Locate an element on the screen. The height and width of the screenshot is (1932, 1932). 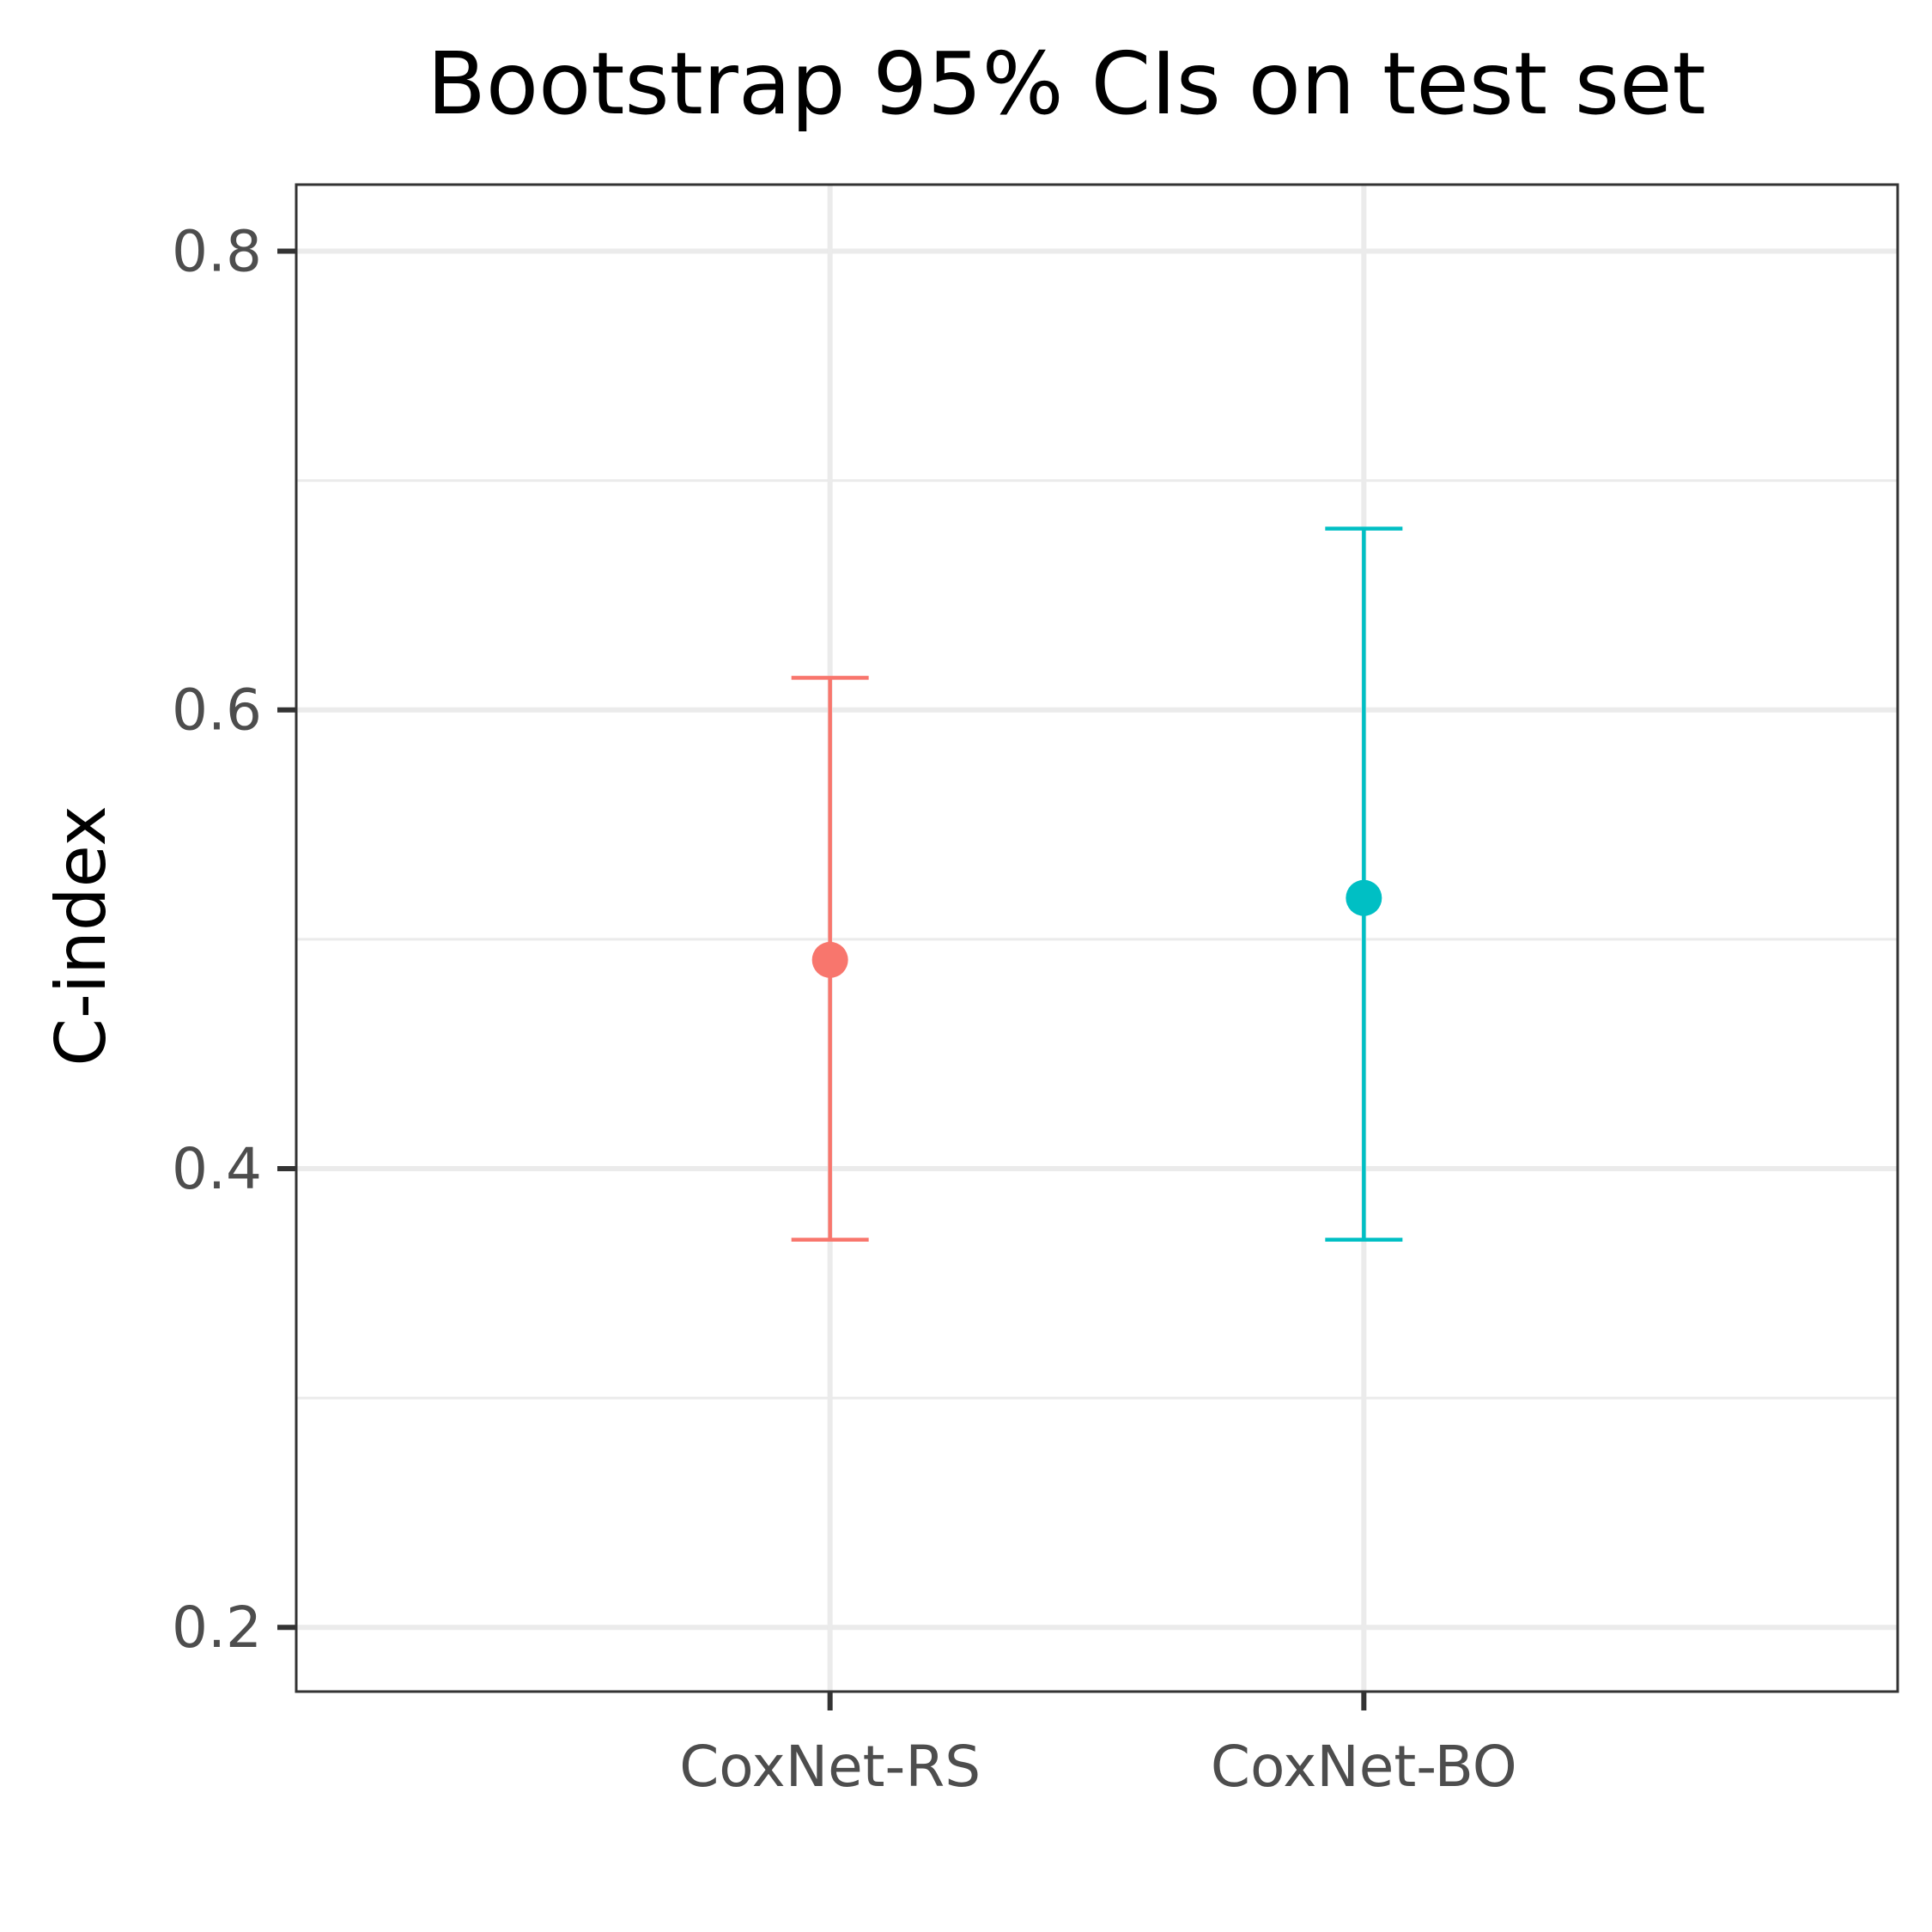
x-tick-label: CoxNet-RS is located at coordinates (830, 1767).